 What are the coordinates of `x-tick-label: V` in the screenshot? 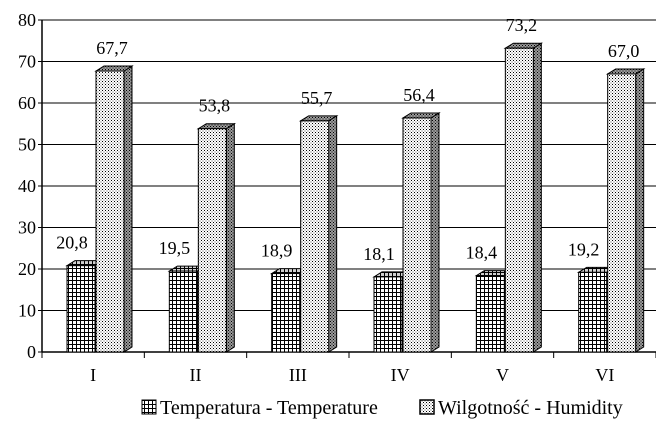 It's located at (502, 375).